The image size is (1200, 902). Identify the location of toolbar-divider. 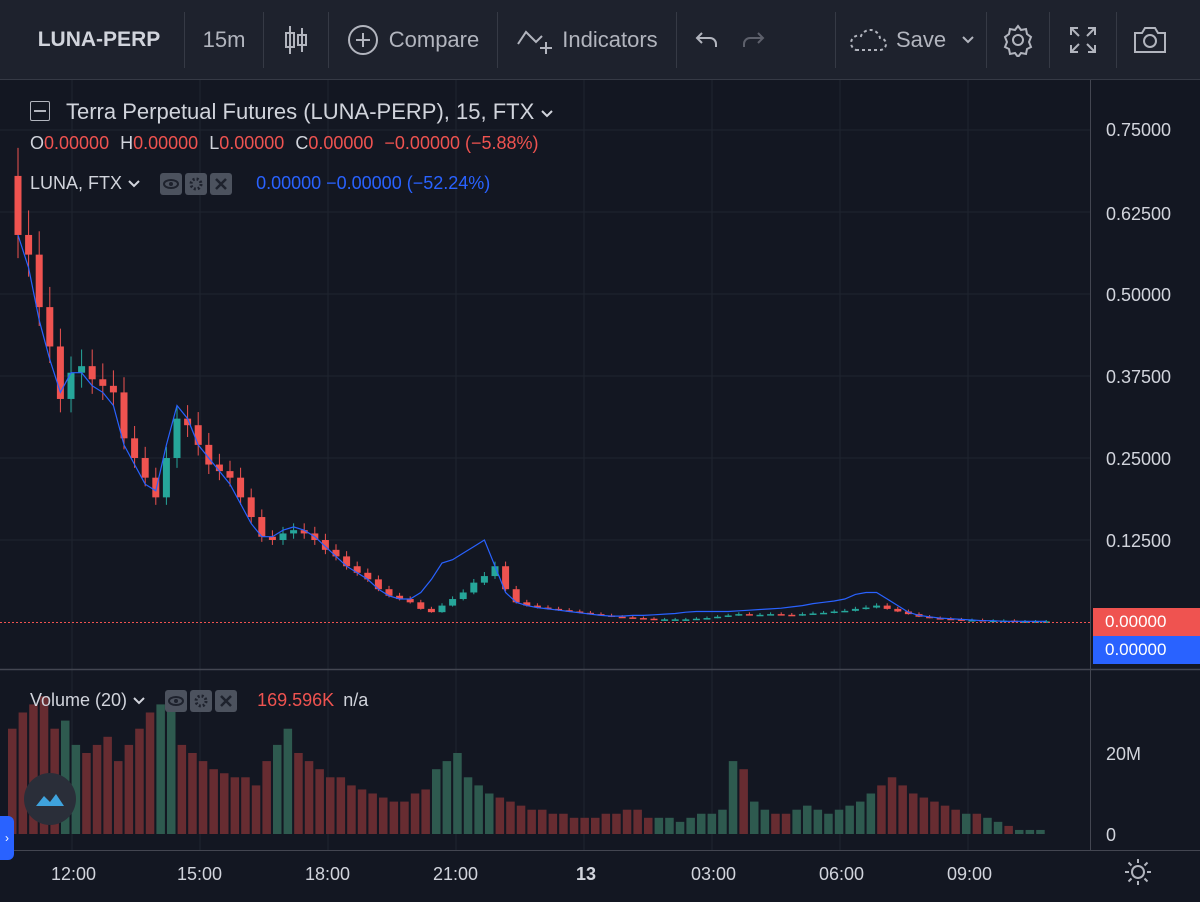
(184, 40).